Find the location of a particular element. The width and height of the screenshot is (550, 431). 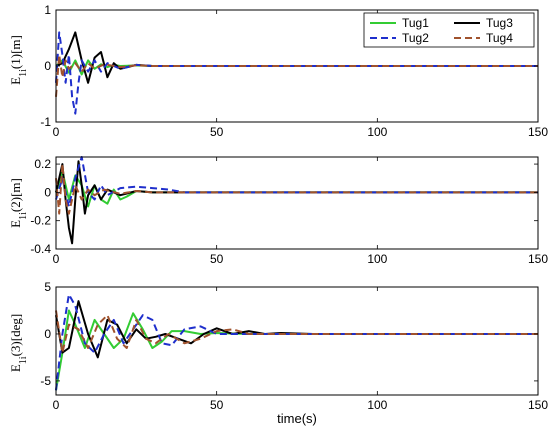

legend-entry-tug2: Tug2 is located at coordinates (415, 38).